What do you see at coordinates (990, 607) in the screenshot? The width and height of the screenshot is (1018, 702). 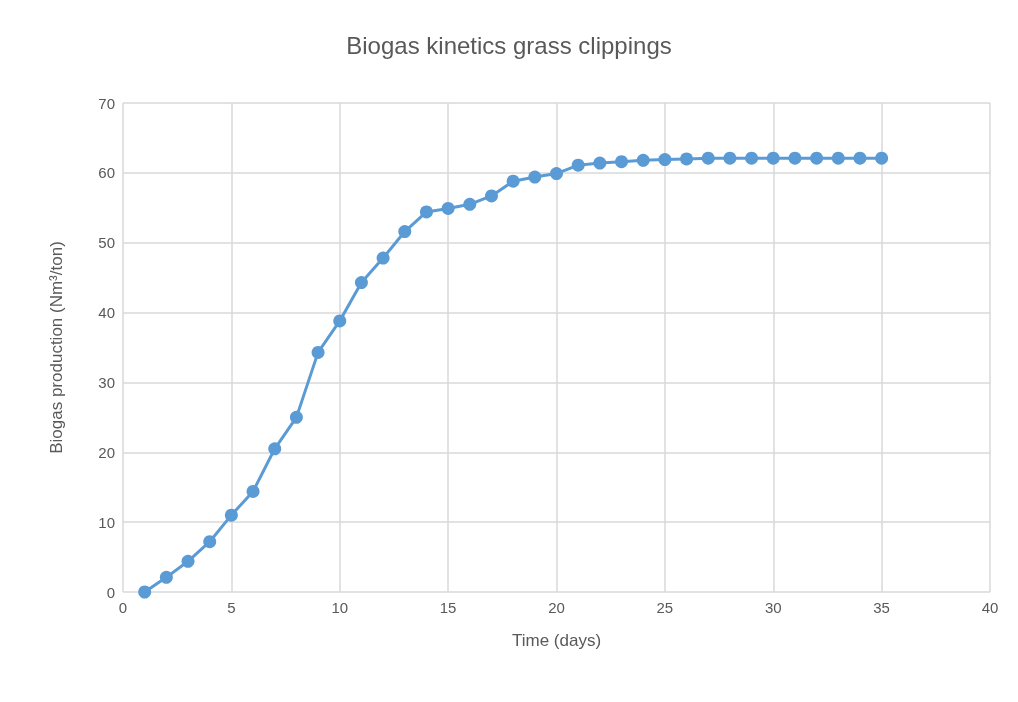 I see `x-tick-label: 40` at bounding box center [990, 607].